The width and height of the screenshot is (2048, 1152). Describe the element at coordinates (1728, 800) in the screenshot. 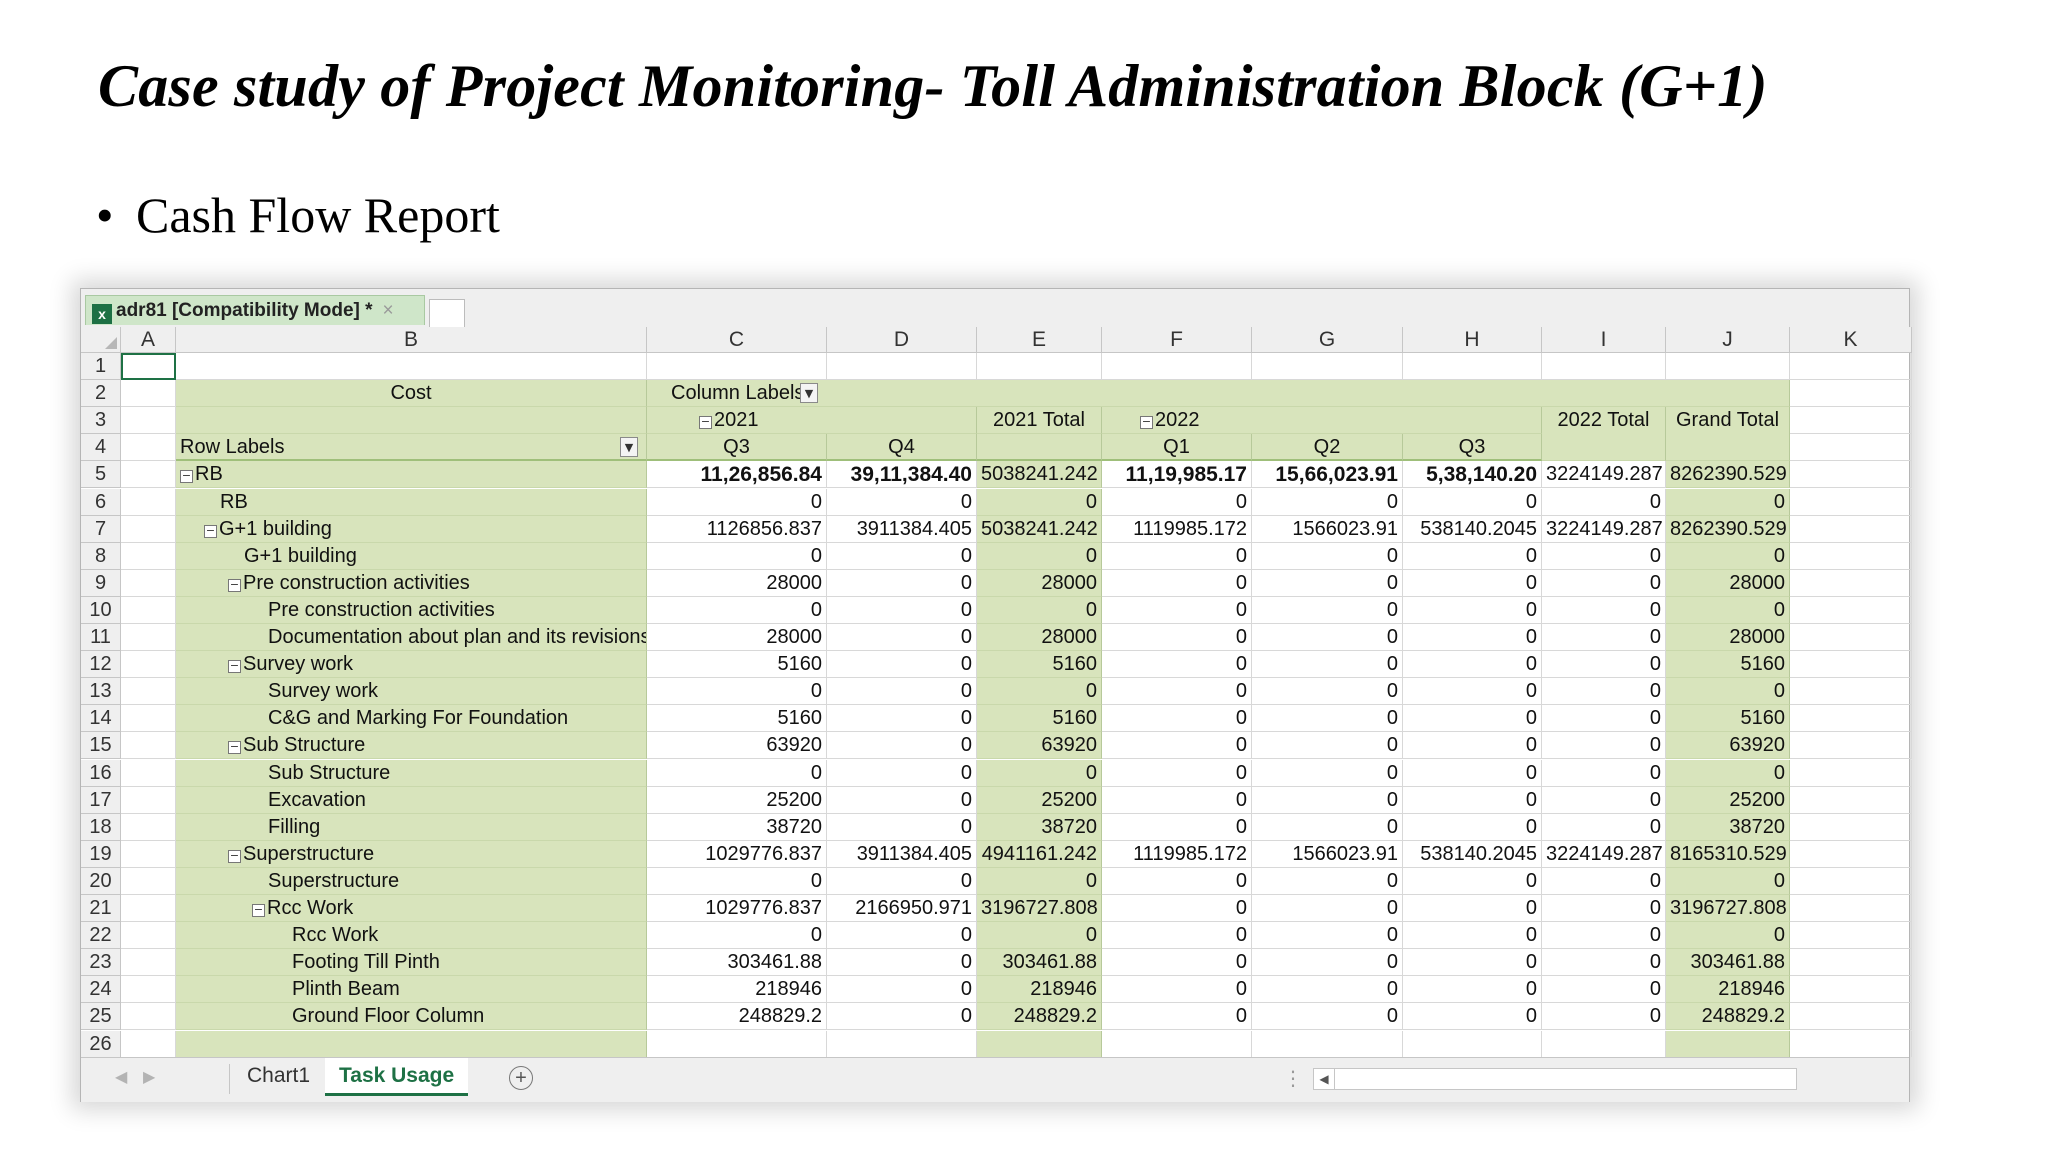

I see `value-cell: 25200` at that location.